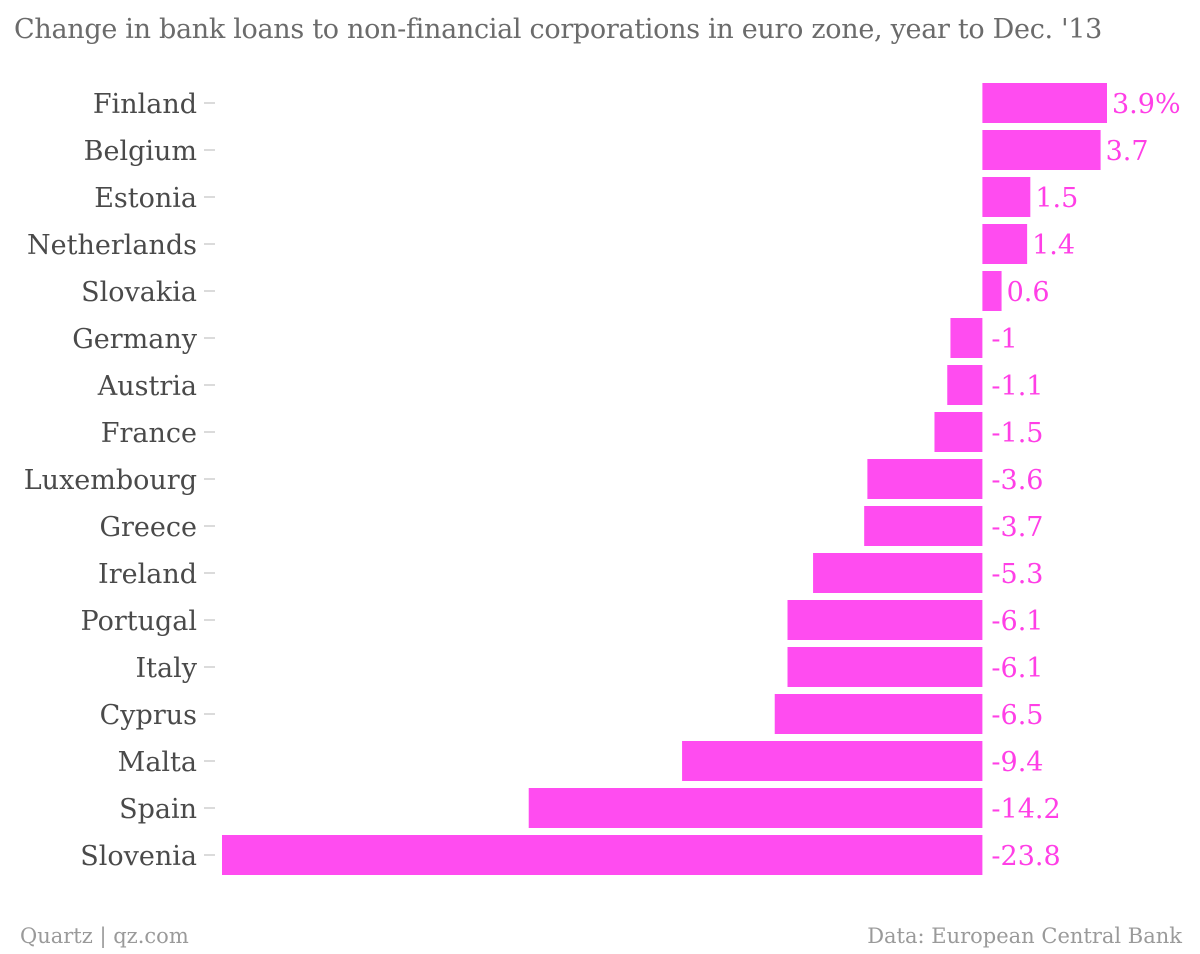  Describe the element at coordinates (1017, 433) in the screenshot. I see `data-label: -1.5` at that location.